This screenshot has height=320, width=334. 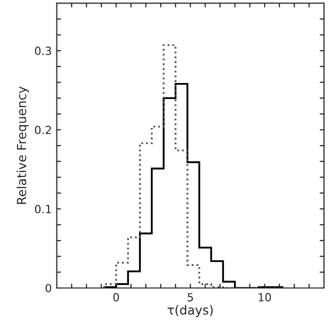 What do you see at coordinates (22, 145) in the screenshot?
I see `y-axis-title: Relative Frequency` at bounding box center [22, 145].